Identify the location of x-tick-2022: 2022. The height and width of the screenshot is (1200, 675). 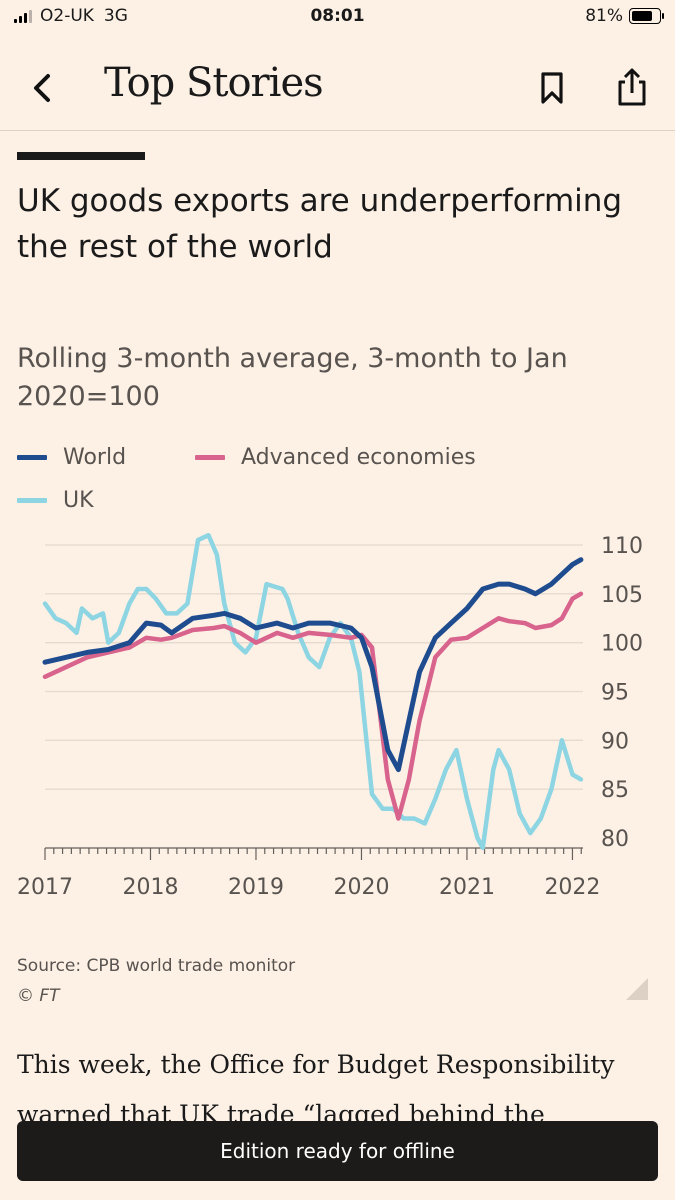
(572, 887).